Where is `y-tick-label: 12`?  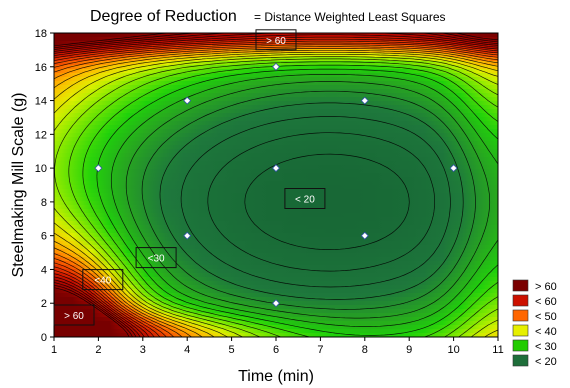 y-tick-label: 12 is located at coordinates (41, 135).